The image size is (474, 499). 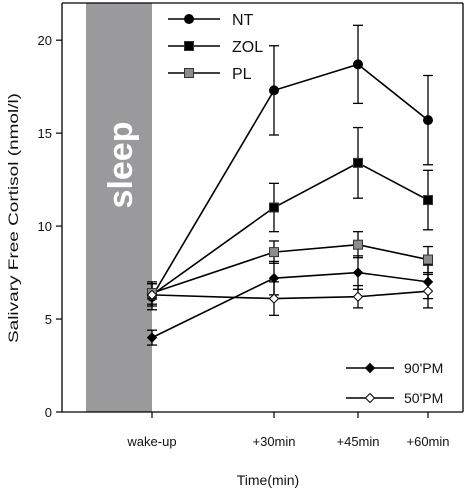 I want to click on y-tick-label: 15, so click(x=45, y=133).